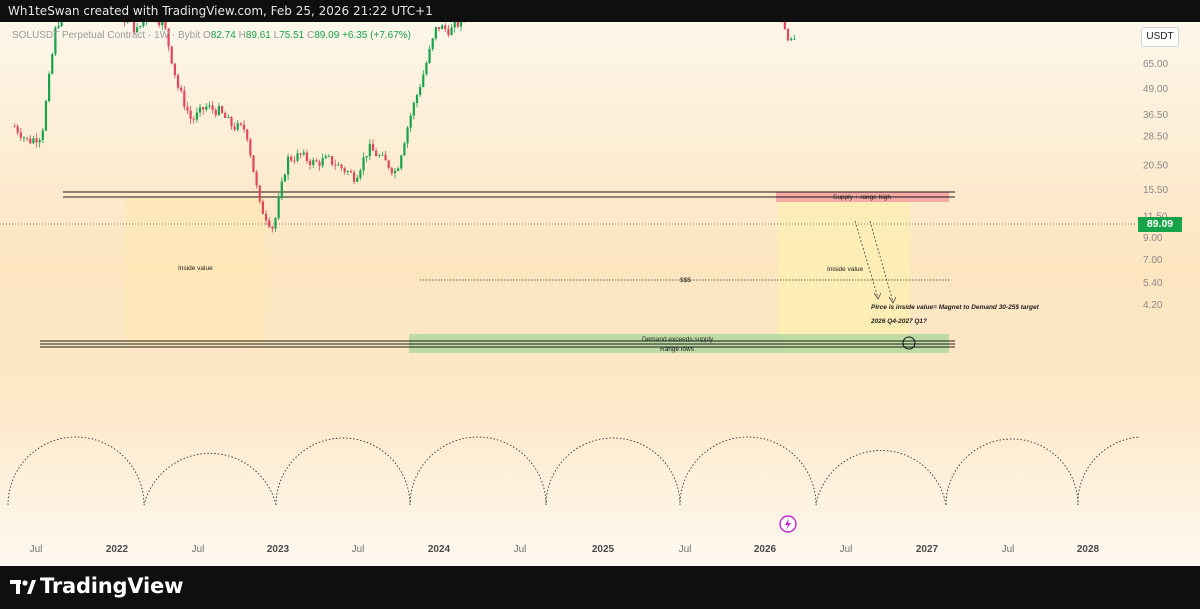 Image resolution: width=1200 pixels, height=609 pixels. Describe the element at coordinates (1160, 224) in the screenshot. I see `last-price-badge: 89.09` at that location.